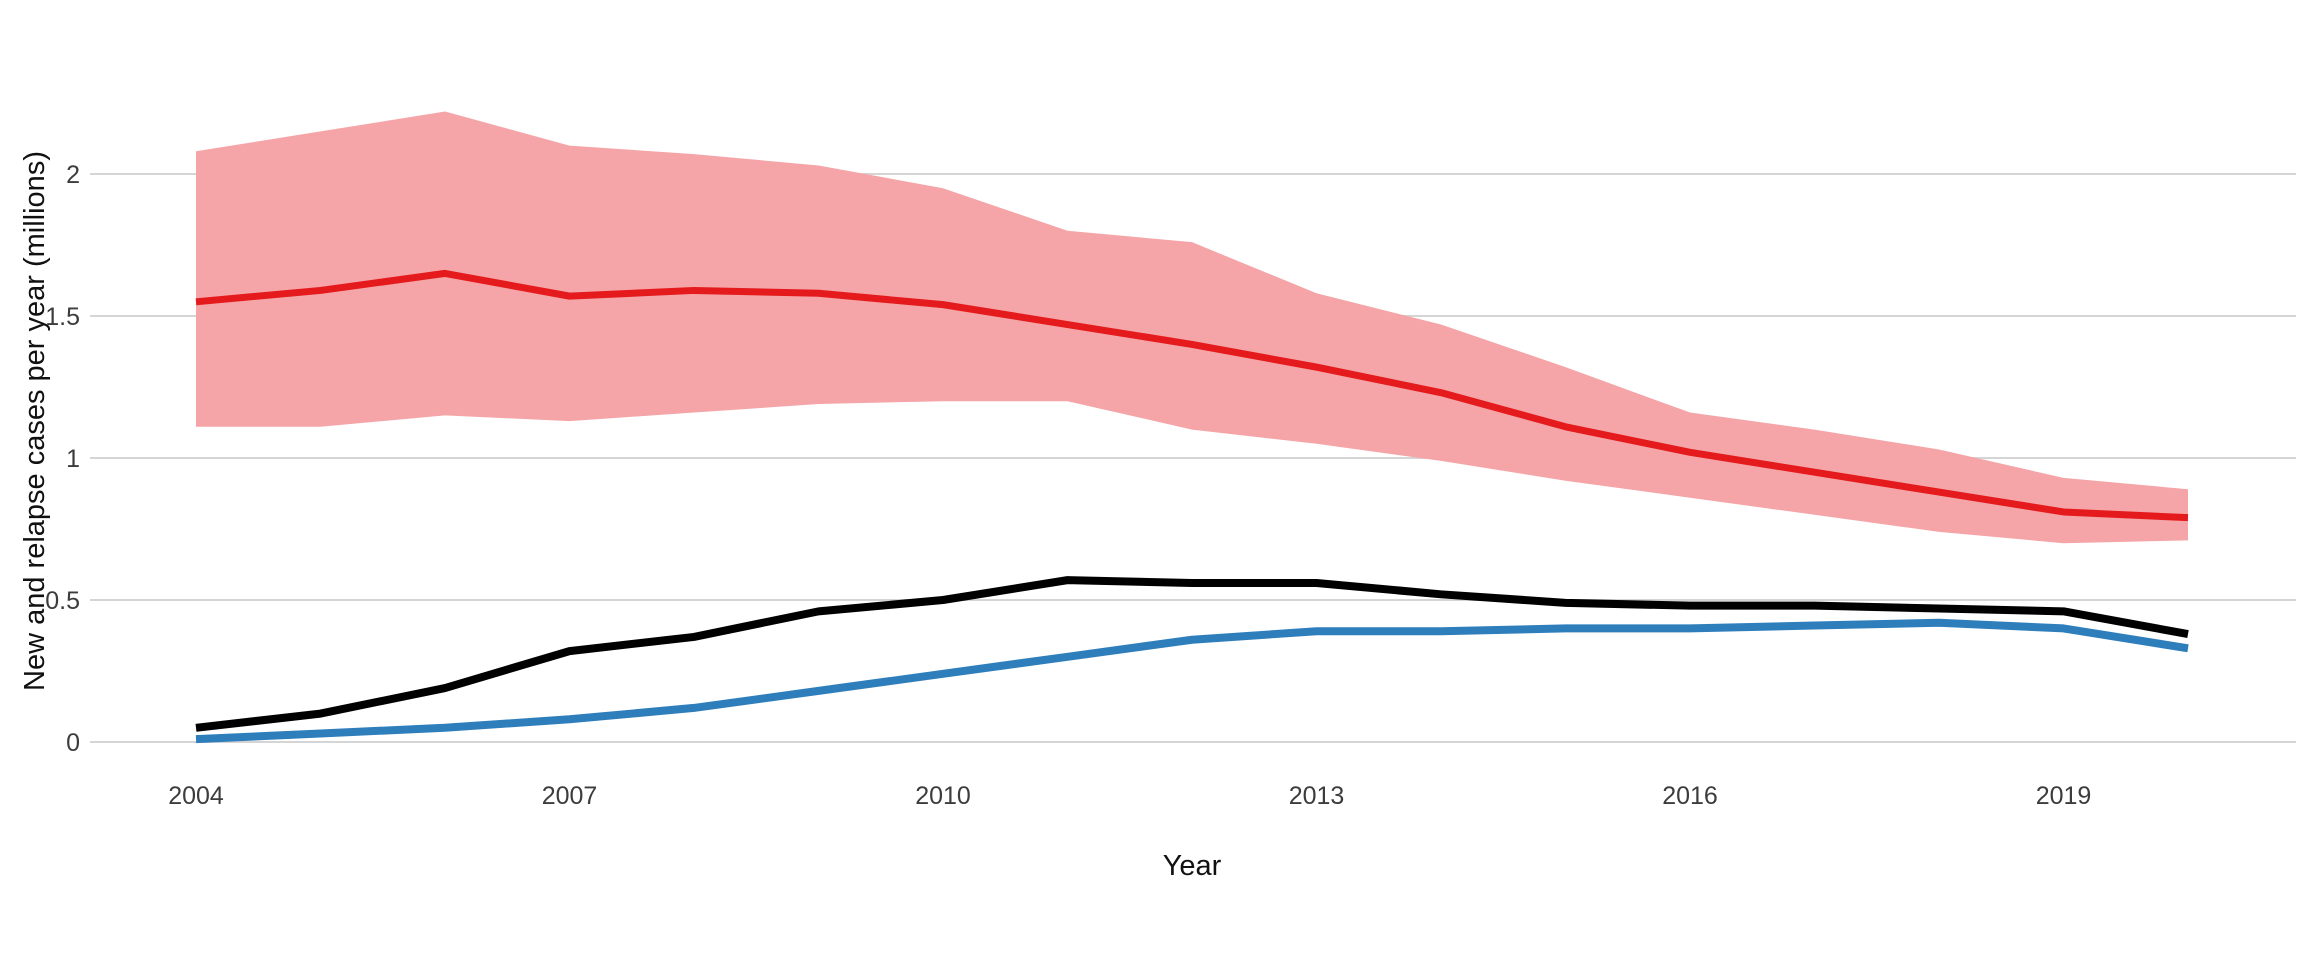 The width and height of the screenshot is (2304, 960). What do you see at coordinates (73, 743) in the screenshot?
I see `y-tick-label: 0` at bounding box center [73, 743].